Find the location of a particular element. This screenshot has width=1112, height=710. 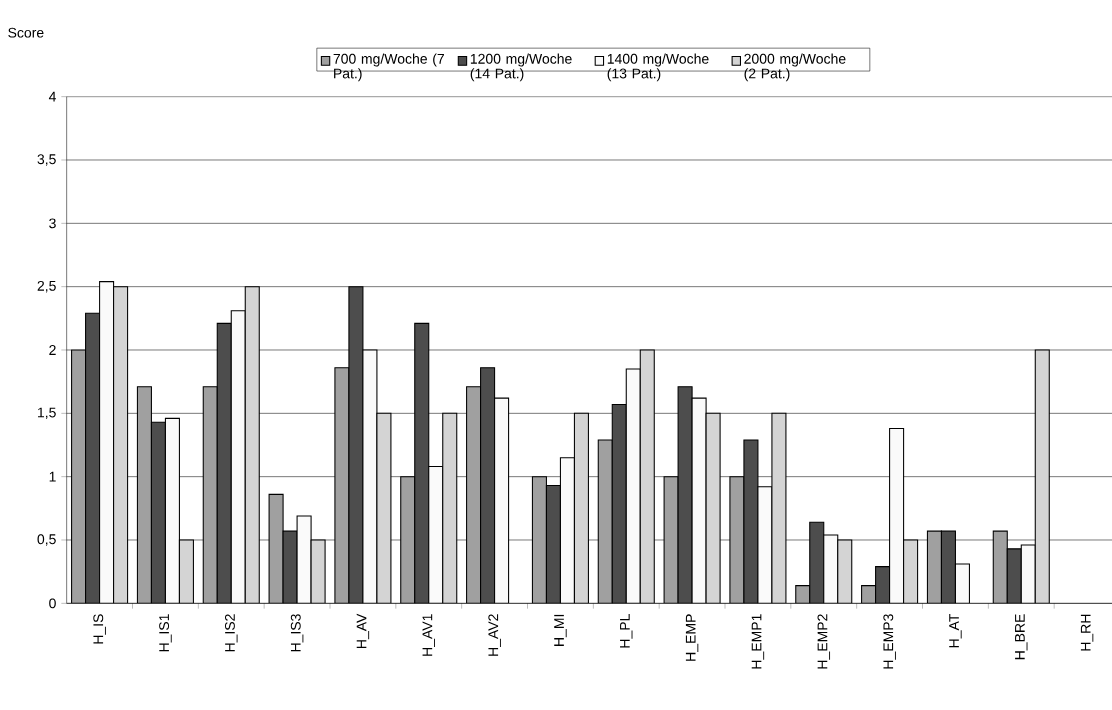

x-tick-label: H_AV1 is located at coordinates (428, 635).